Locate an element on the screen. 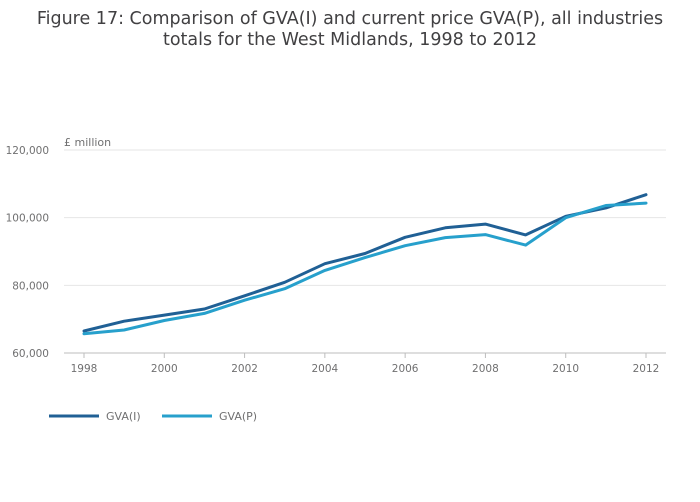 The image size is (700, 502). x-tick-label: 2006 is located at coordinates (405, 369).